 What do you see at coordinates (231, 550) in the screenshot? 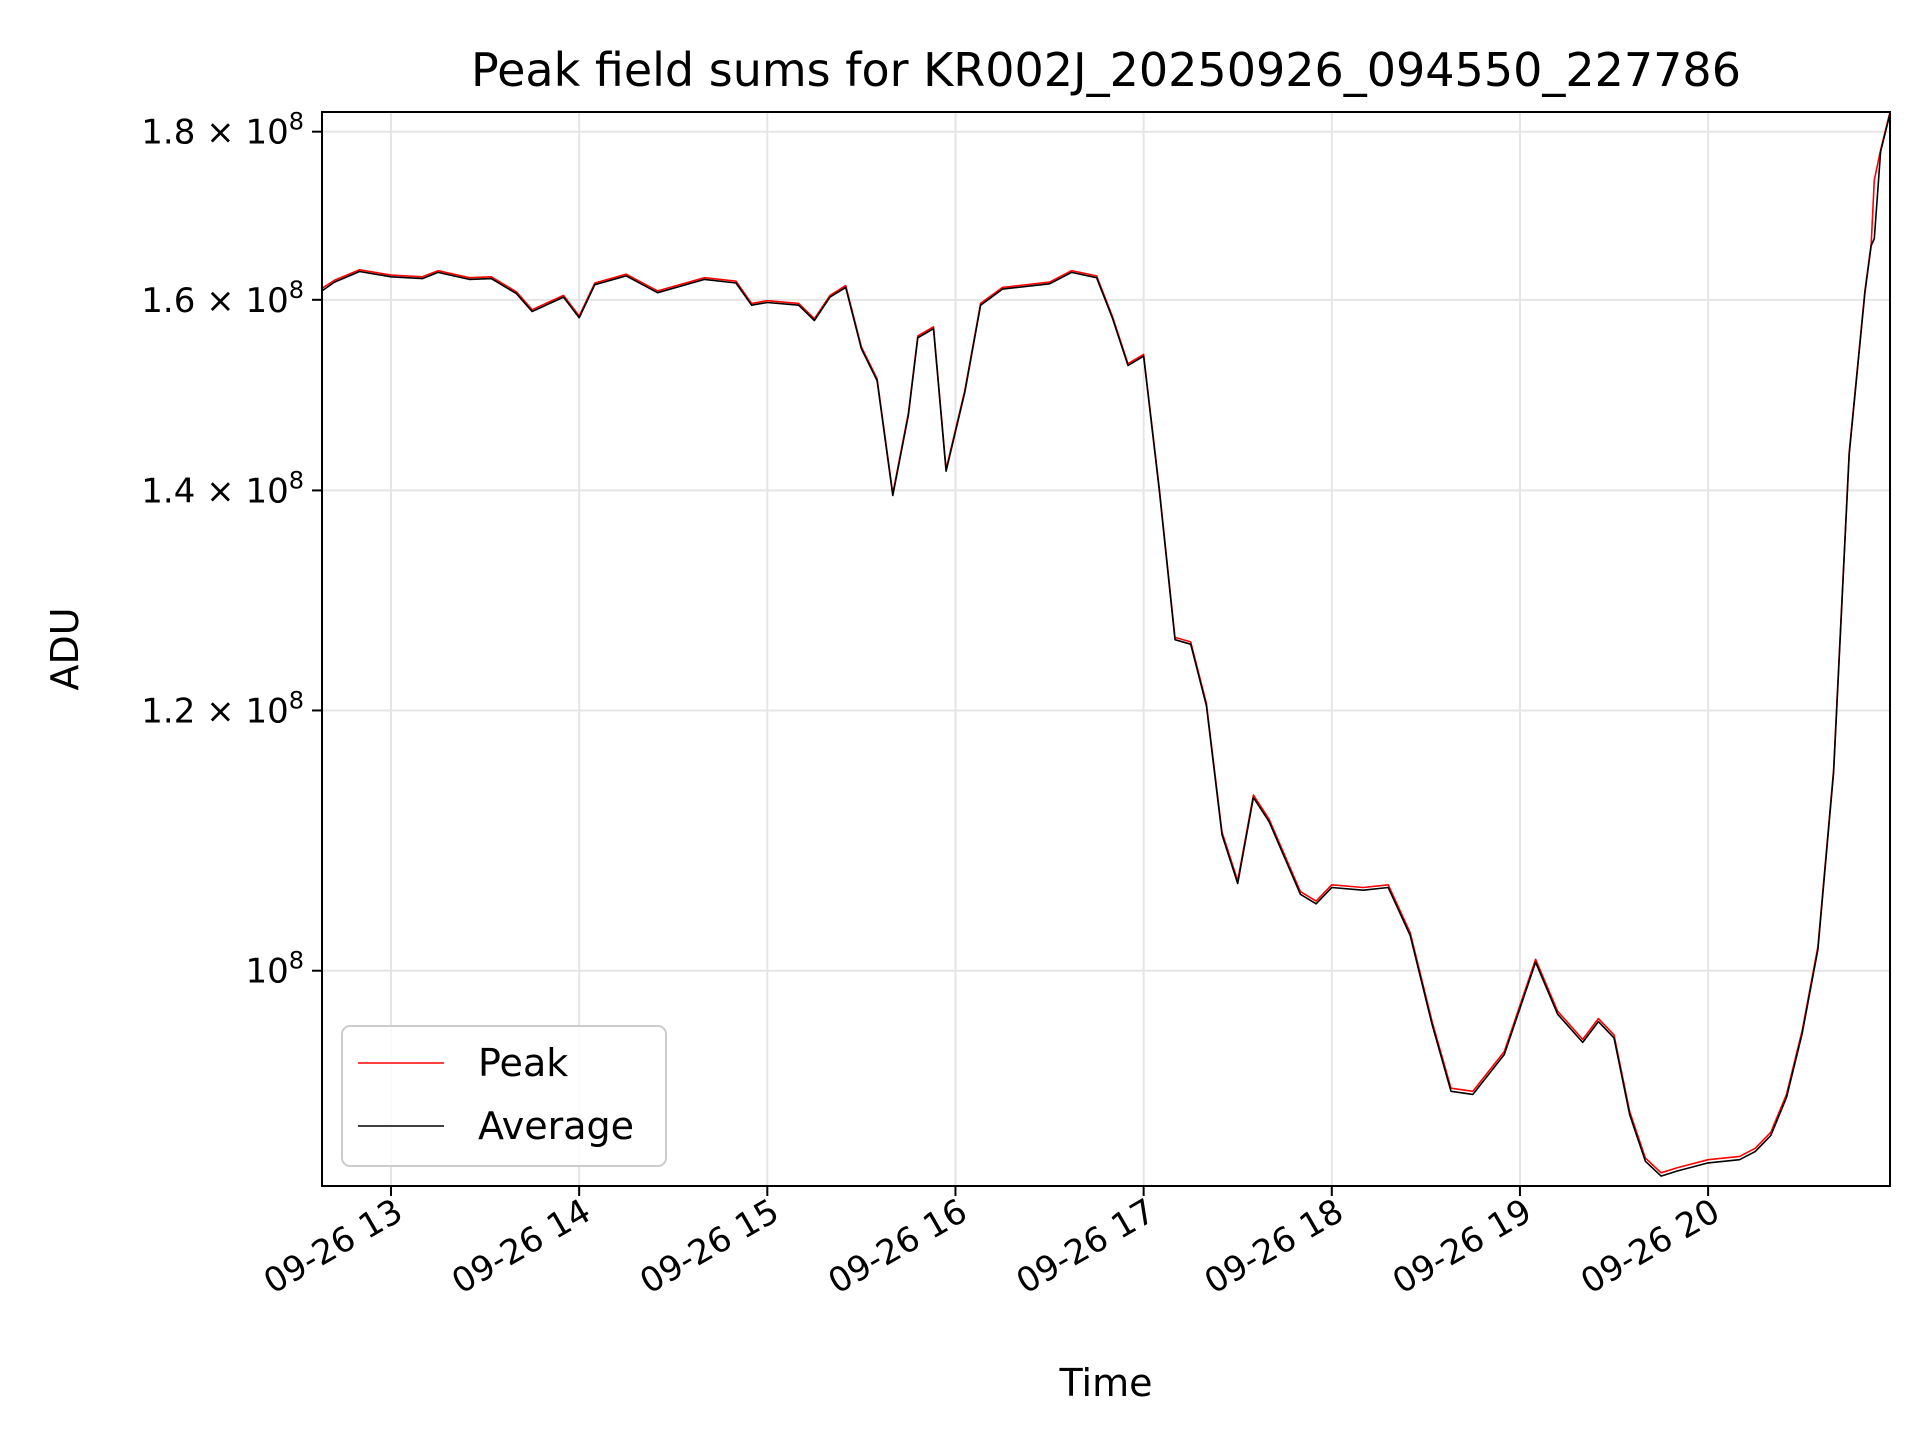
I see `y-axis: 108 1.2 × 108 1.4 × 108 1.6 × 108 1.8 × 108` at bounding box center [231, 550].